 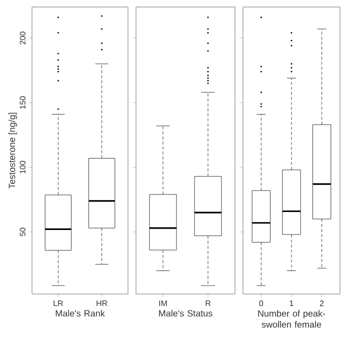 What do you see at coordinates (185, 313) in the screenshot?
I see `x-axis-title: Male's Status` at bounding box center [185, 313].